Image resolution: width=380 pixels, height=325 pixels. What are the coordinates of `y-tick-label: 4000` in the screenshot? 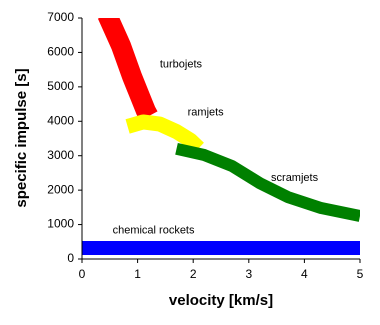 It's located at (60, 120).